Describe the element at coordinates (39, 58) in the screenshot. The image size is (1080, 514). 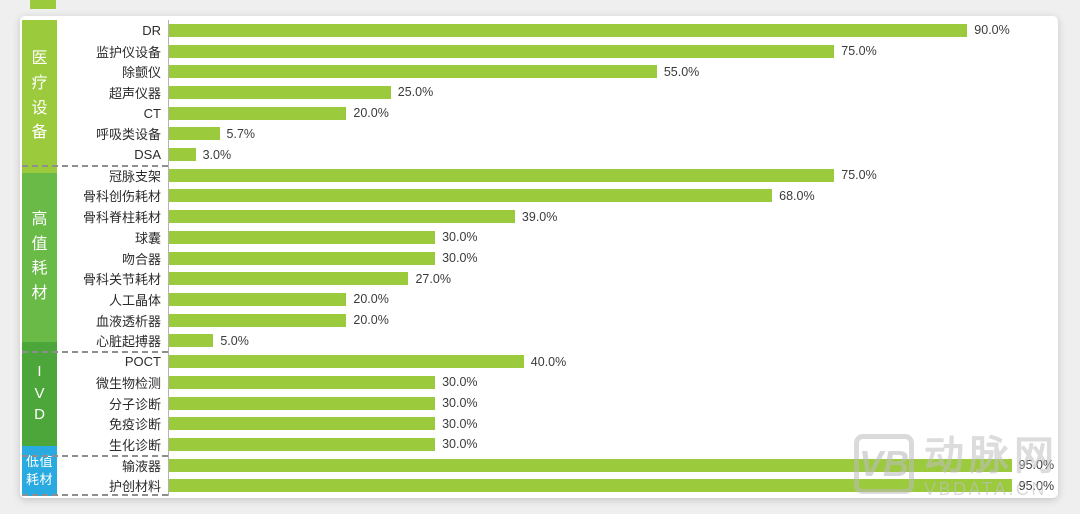
I see `category-tab-label: 医` at that location.